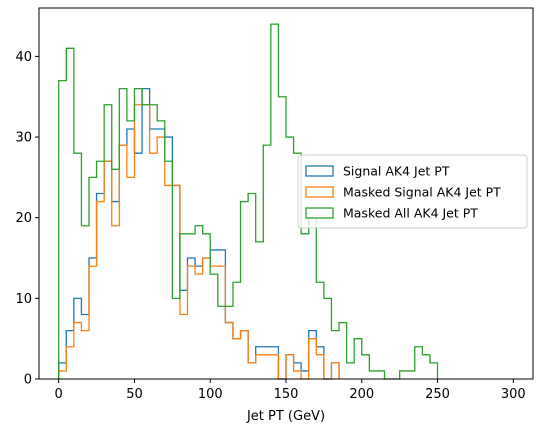 The image size is (543, 432). What do you see at coordinates (422, 192) in the screenshot?
I see `legend-label: Masked Signal AK4 Jet PT` at bounding box center [422, 192].